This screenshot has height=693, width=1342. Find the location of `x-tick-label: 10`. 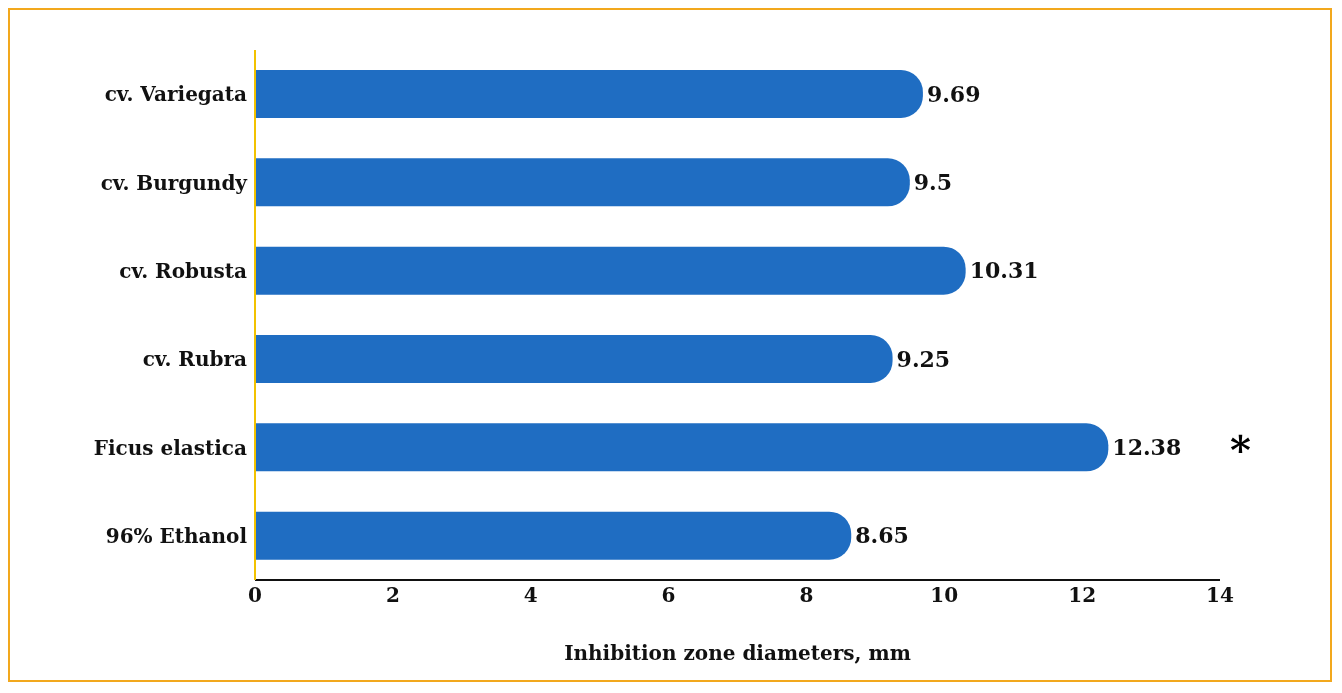

x-tick-label: 10 is located at coordinates (944, 595).